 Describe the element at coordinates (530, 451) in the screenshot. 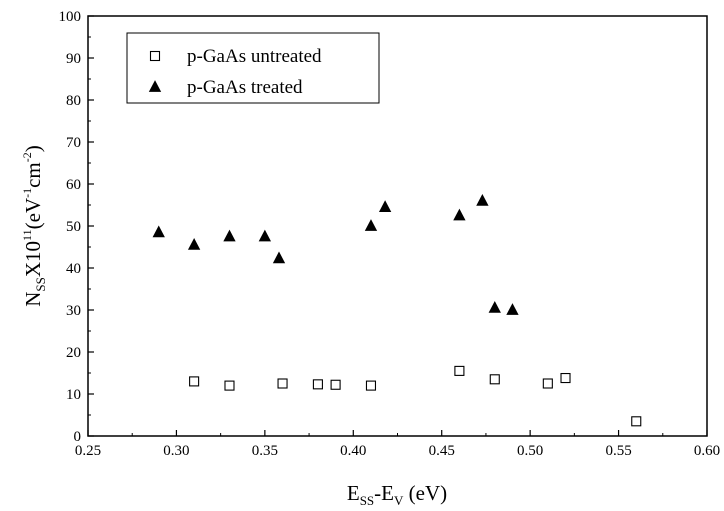

I see `x-tick-label: 0.50` at that location.